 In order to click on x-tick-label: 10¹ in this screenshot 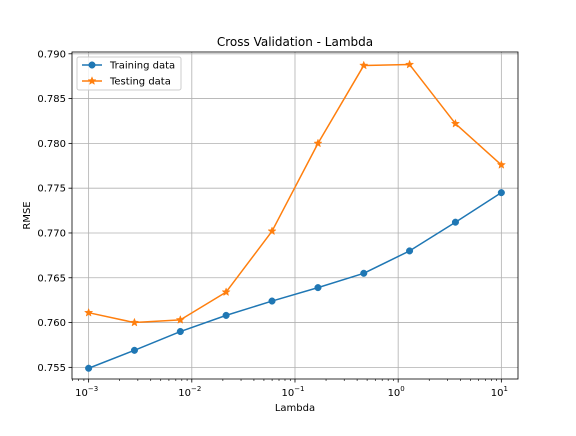, I will do `click(499, 392)`.